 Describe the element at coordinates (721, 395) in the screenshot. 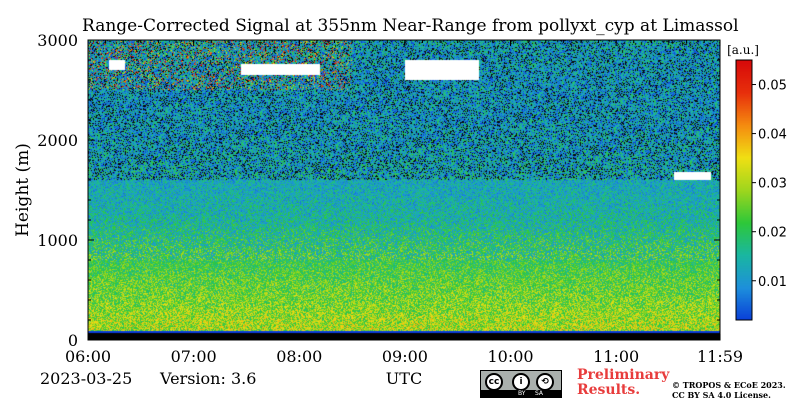

I see `copyright-line2: CC BY SA 4.0 License.` at that location.